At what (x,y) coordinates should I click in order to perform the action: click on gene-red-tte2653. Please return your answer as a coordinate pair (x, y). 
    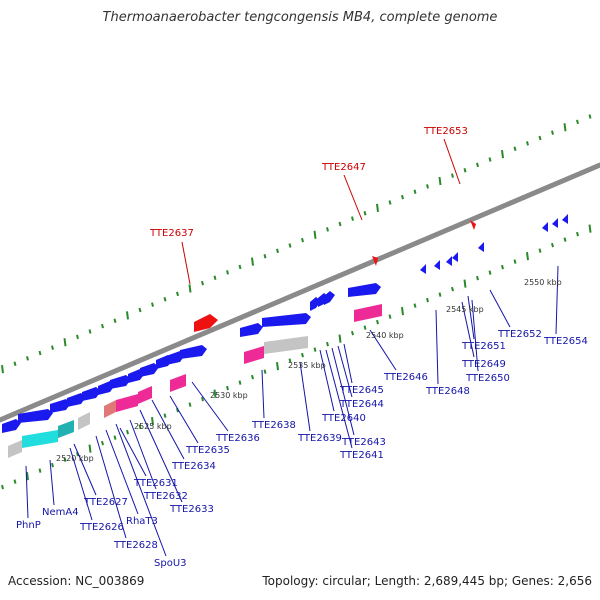
    Looking at the image, I should click on (473, 225).